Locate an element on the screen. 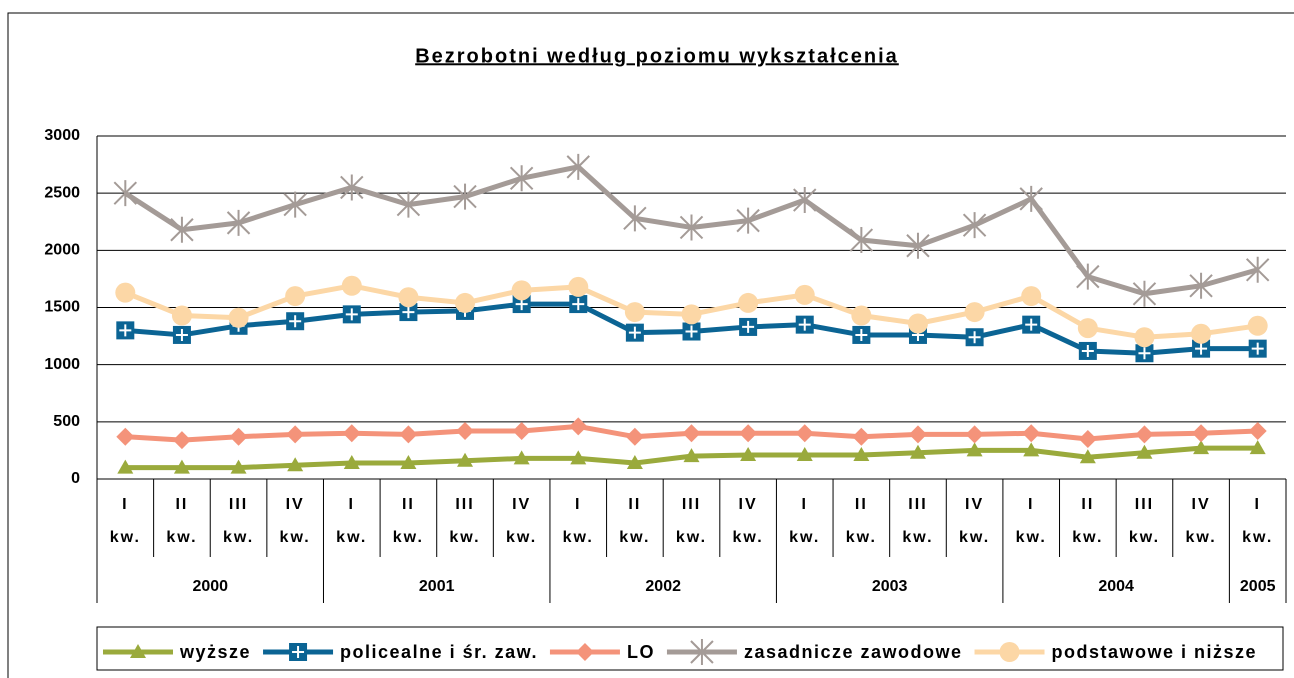 Image resolution: width=1294 pixels, height=678 pixels. x-tick-label: IV kw. is located at coordinates (974, 521).